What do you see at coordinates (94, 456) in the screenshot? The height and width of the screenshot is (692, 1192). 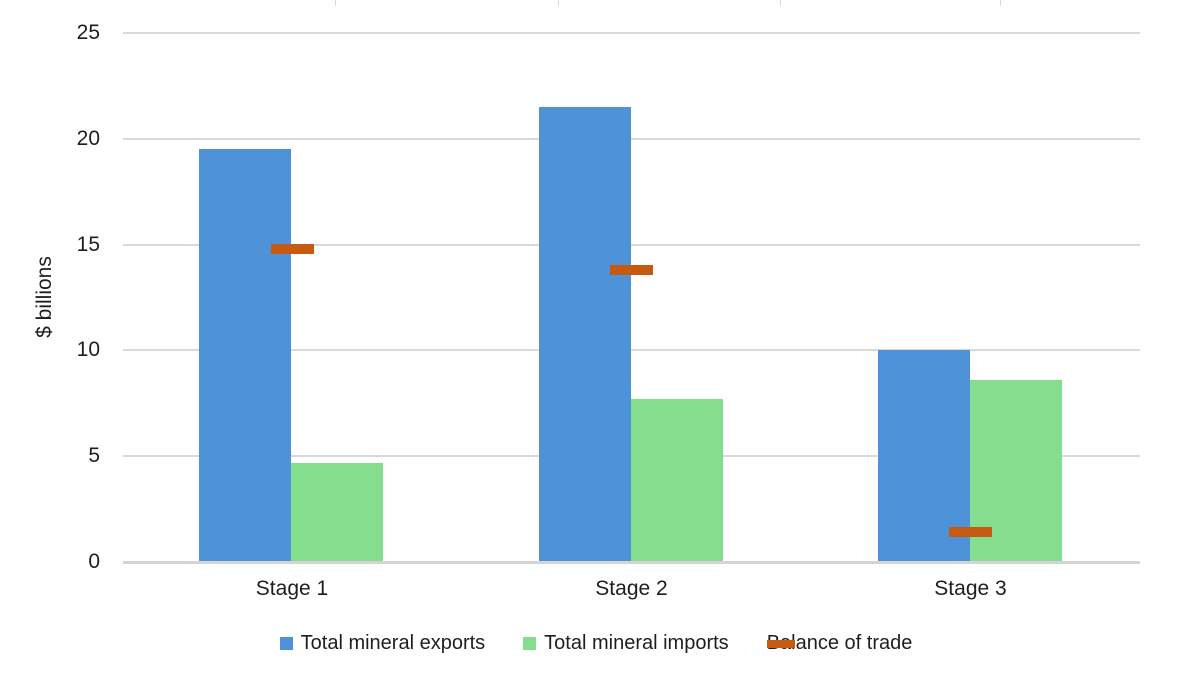 I see `y-axis-tick-label: 5` at bounding box center [94, 456].